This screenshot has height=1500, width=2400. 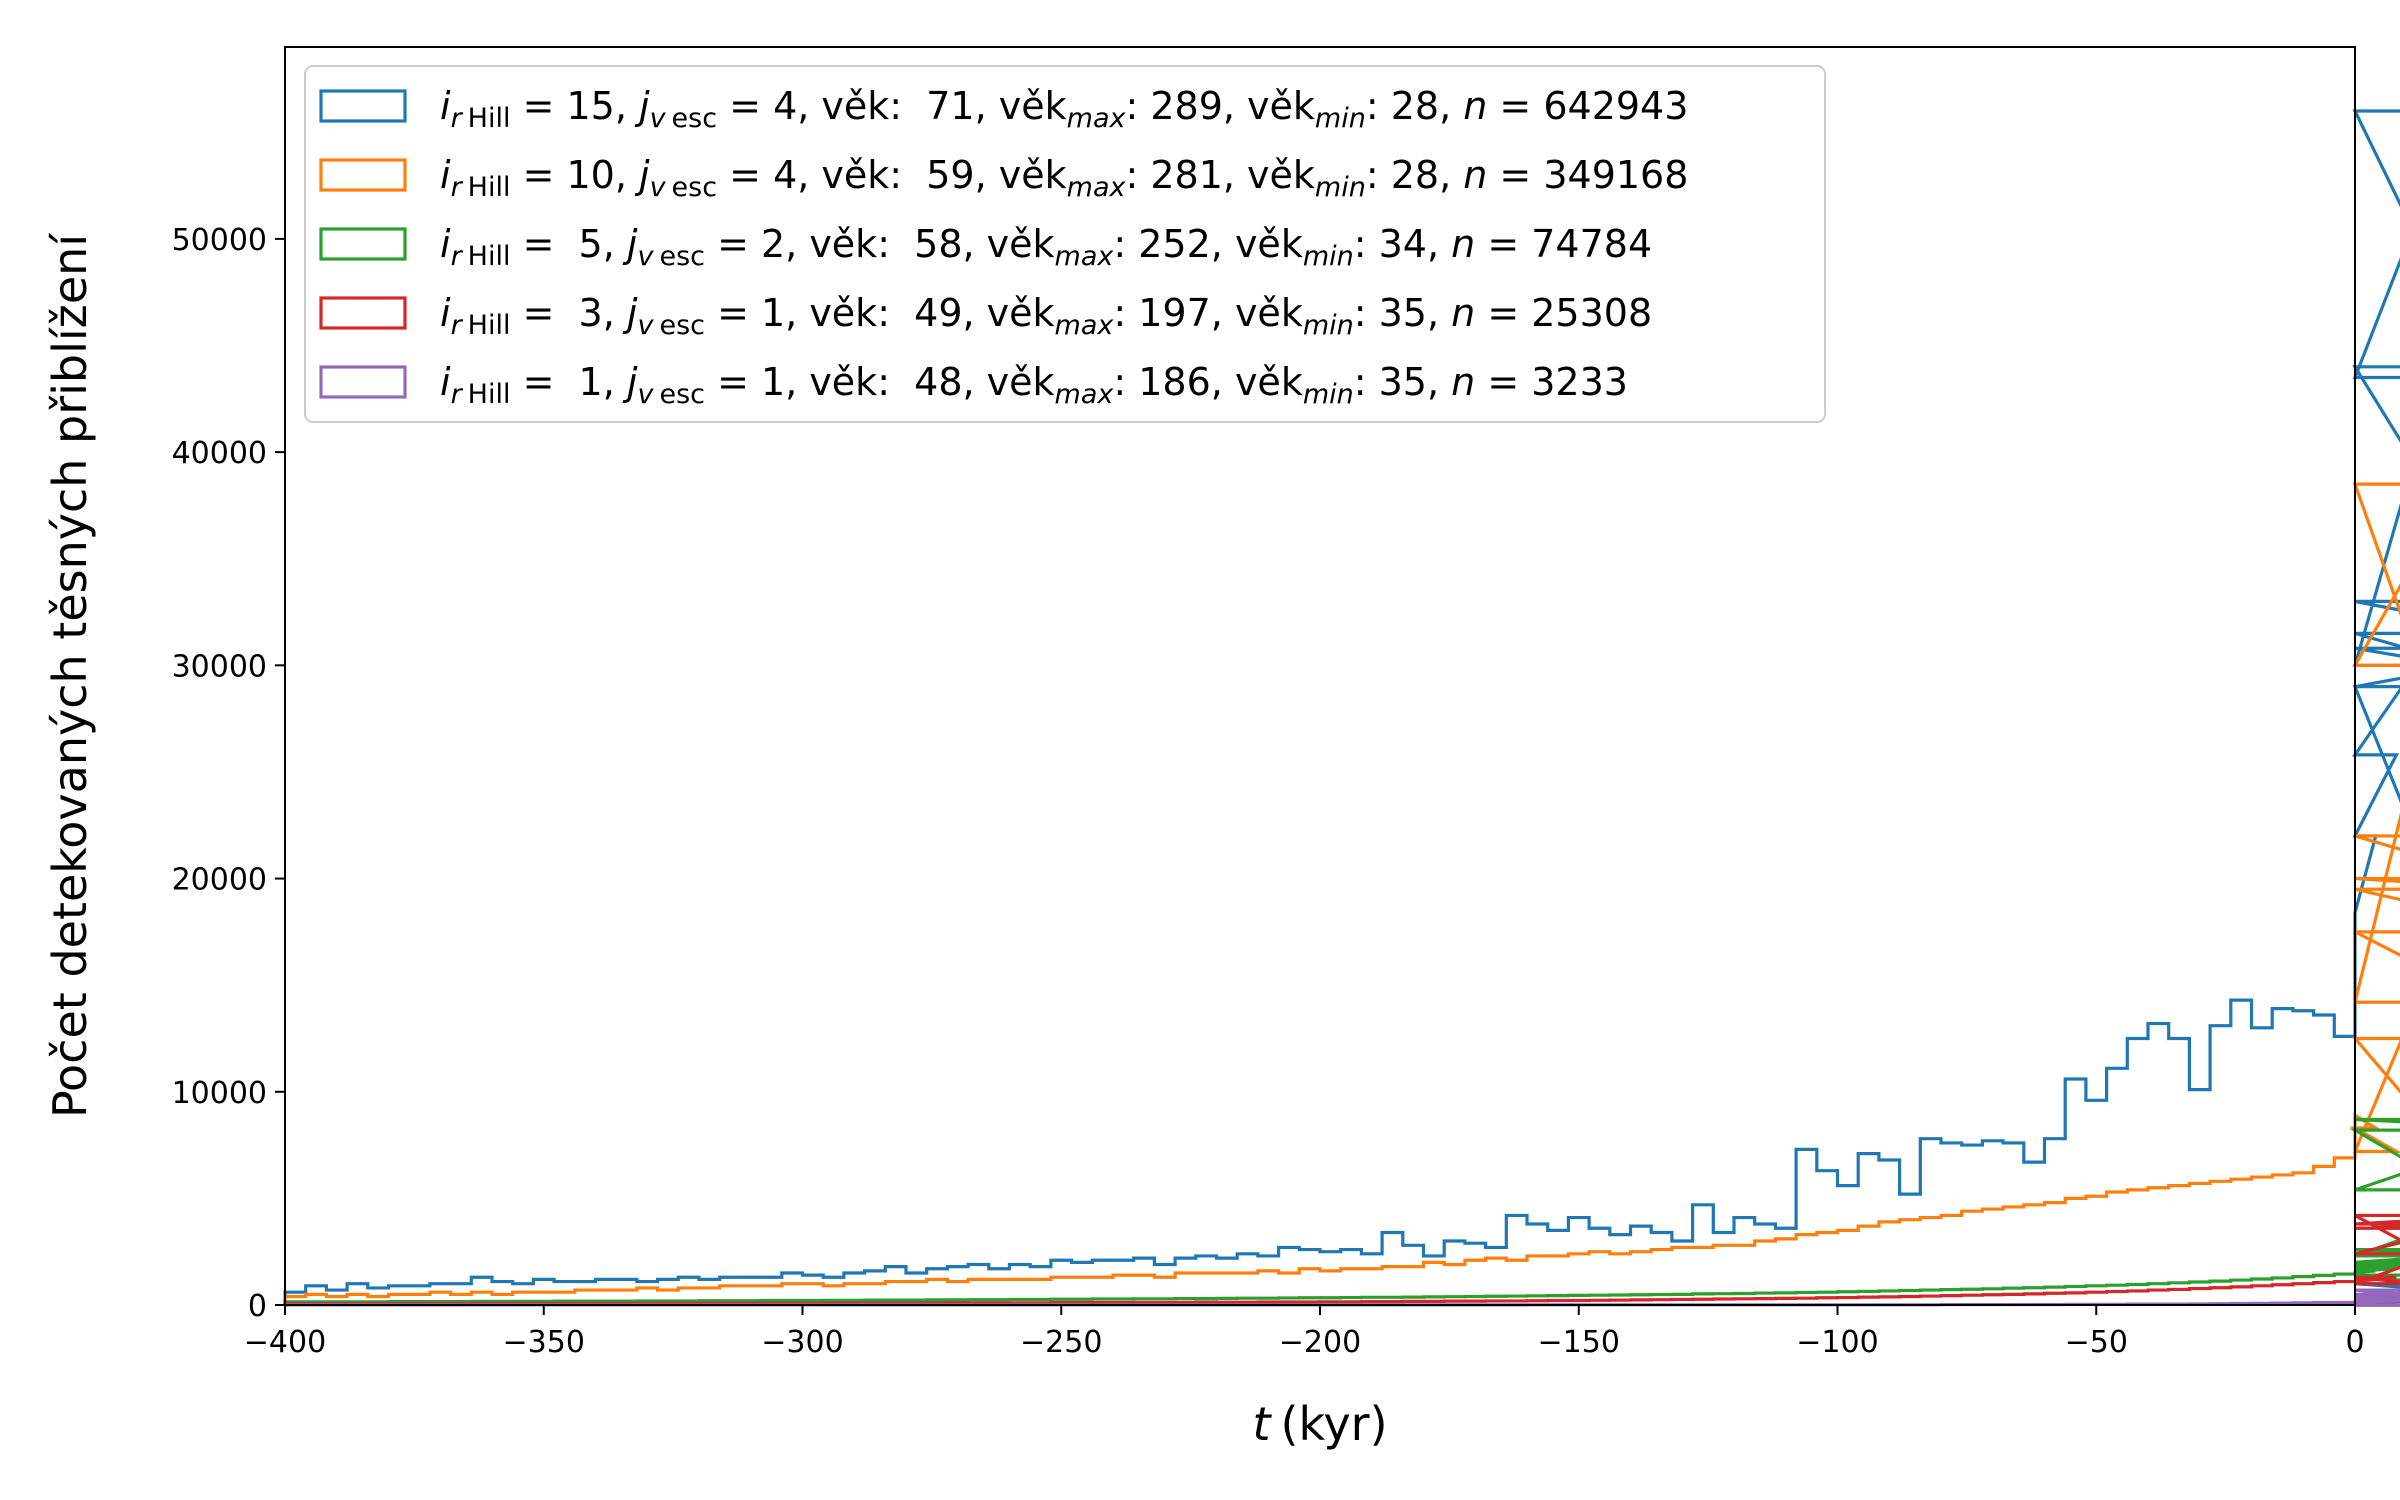 I want to click on x-tick-label: −150, so click(x=1579, y=1342).